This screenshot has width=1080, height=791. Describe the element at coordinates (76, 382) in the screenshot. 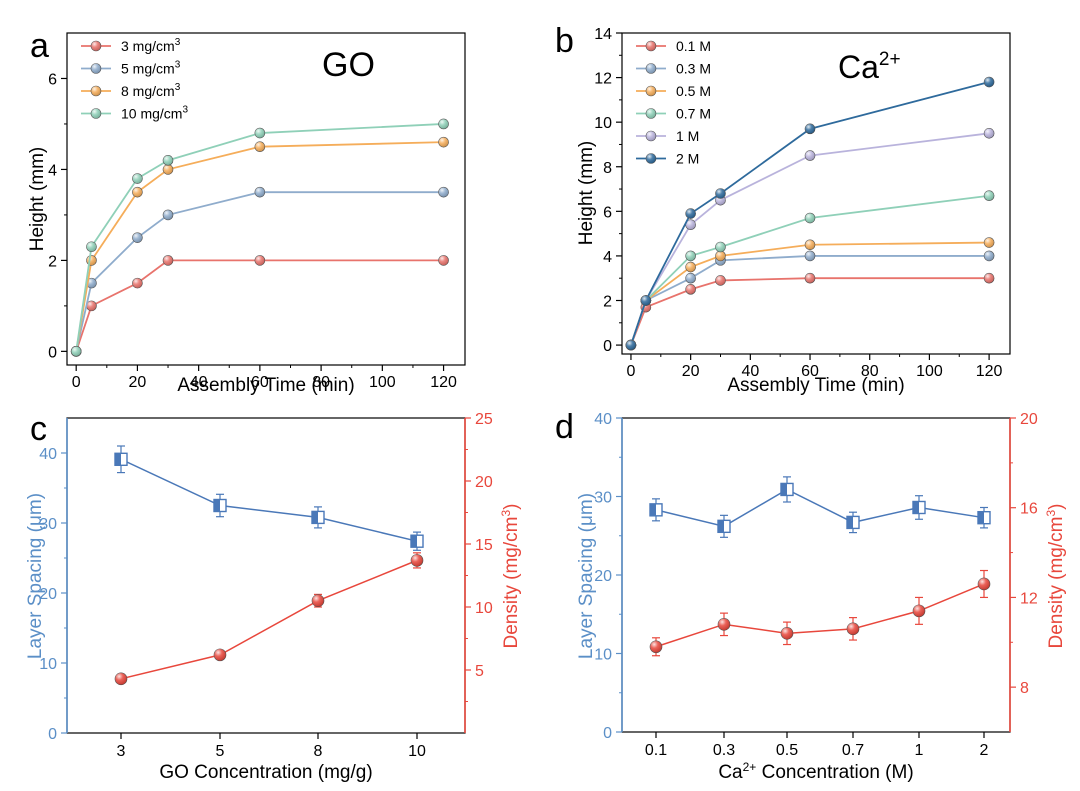

I see `panel-a-xtick-label-0: 0` at that location.